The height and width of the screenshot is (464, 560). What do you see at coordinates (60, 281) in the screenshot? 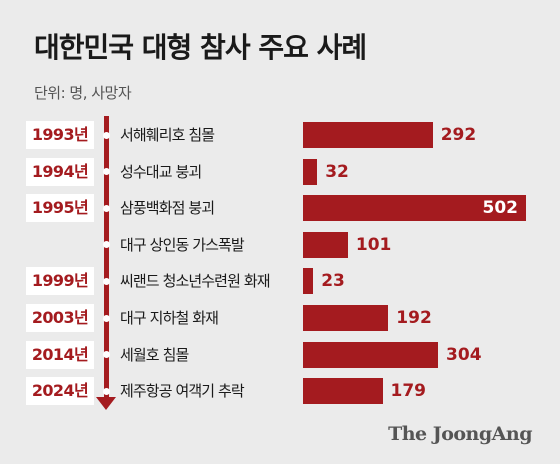
I see `year-label: 1999년` at bounding box center [60, 281].